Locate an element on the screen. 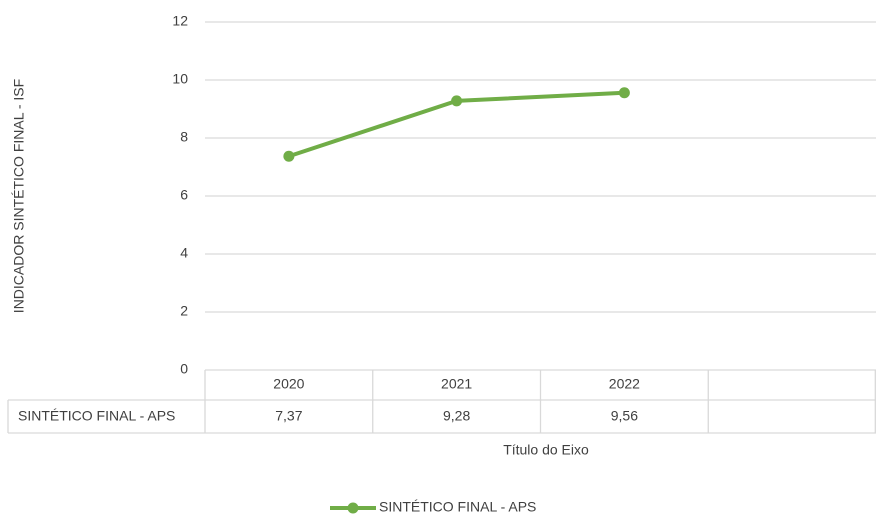 This screenshot has width=876, height=516. table-value: 7,37 is located at coordinates (288, 416).